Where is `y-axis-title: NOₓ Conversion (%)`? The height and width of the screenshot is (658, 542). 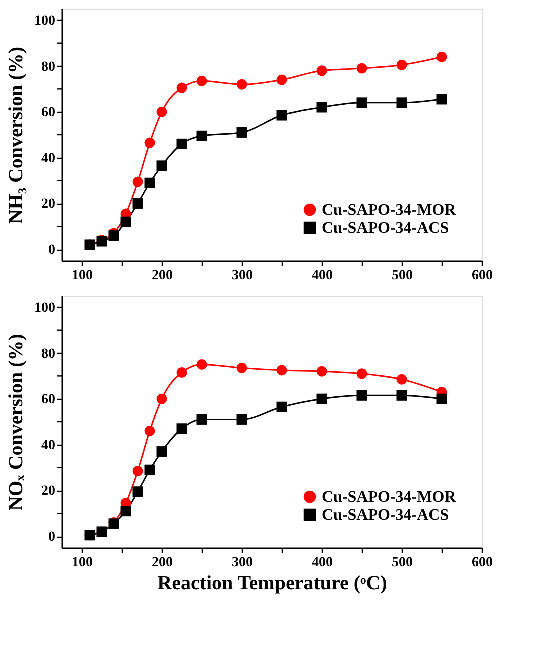
y-axis-title: NOₓ Conversion (%) is located at coordinates (17, 422).